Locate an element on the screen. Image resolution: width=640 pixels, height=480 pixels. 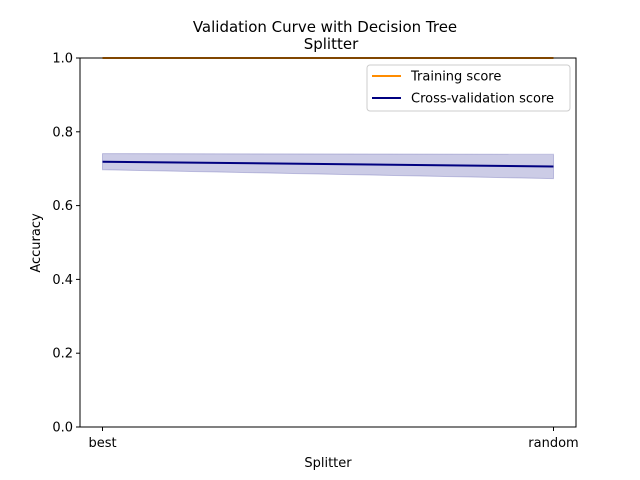
legend: Training score Cross-validation score is located at coordinates (468, 88).